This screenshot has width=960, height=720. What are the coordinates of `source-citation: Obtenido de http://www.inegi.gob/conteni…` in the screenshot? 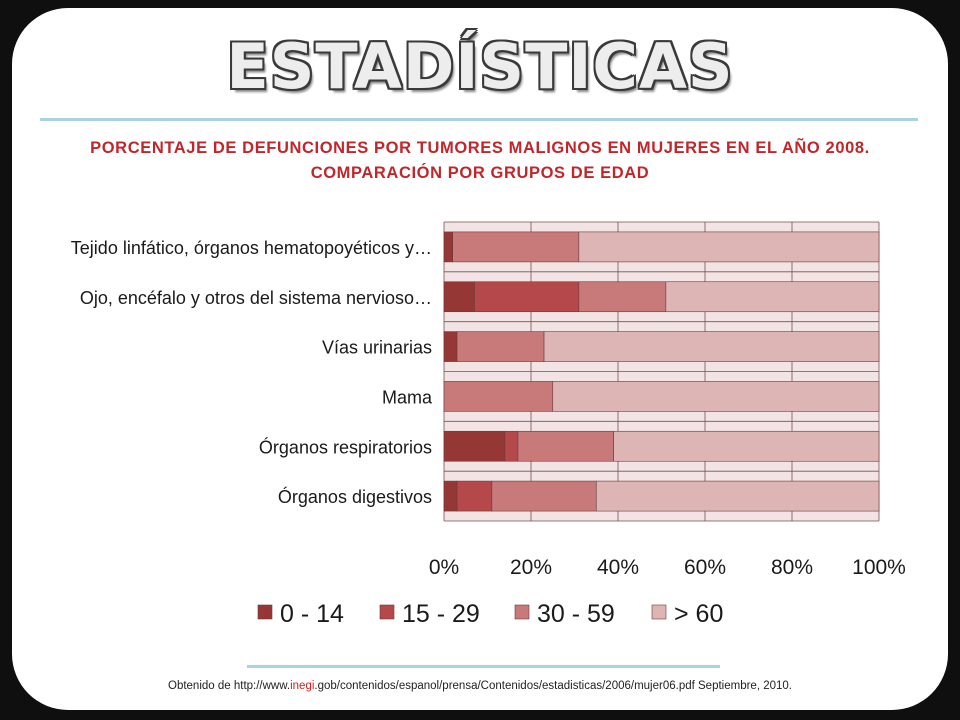 It's located at (480, 686).